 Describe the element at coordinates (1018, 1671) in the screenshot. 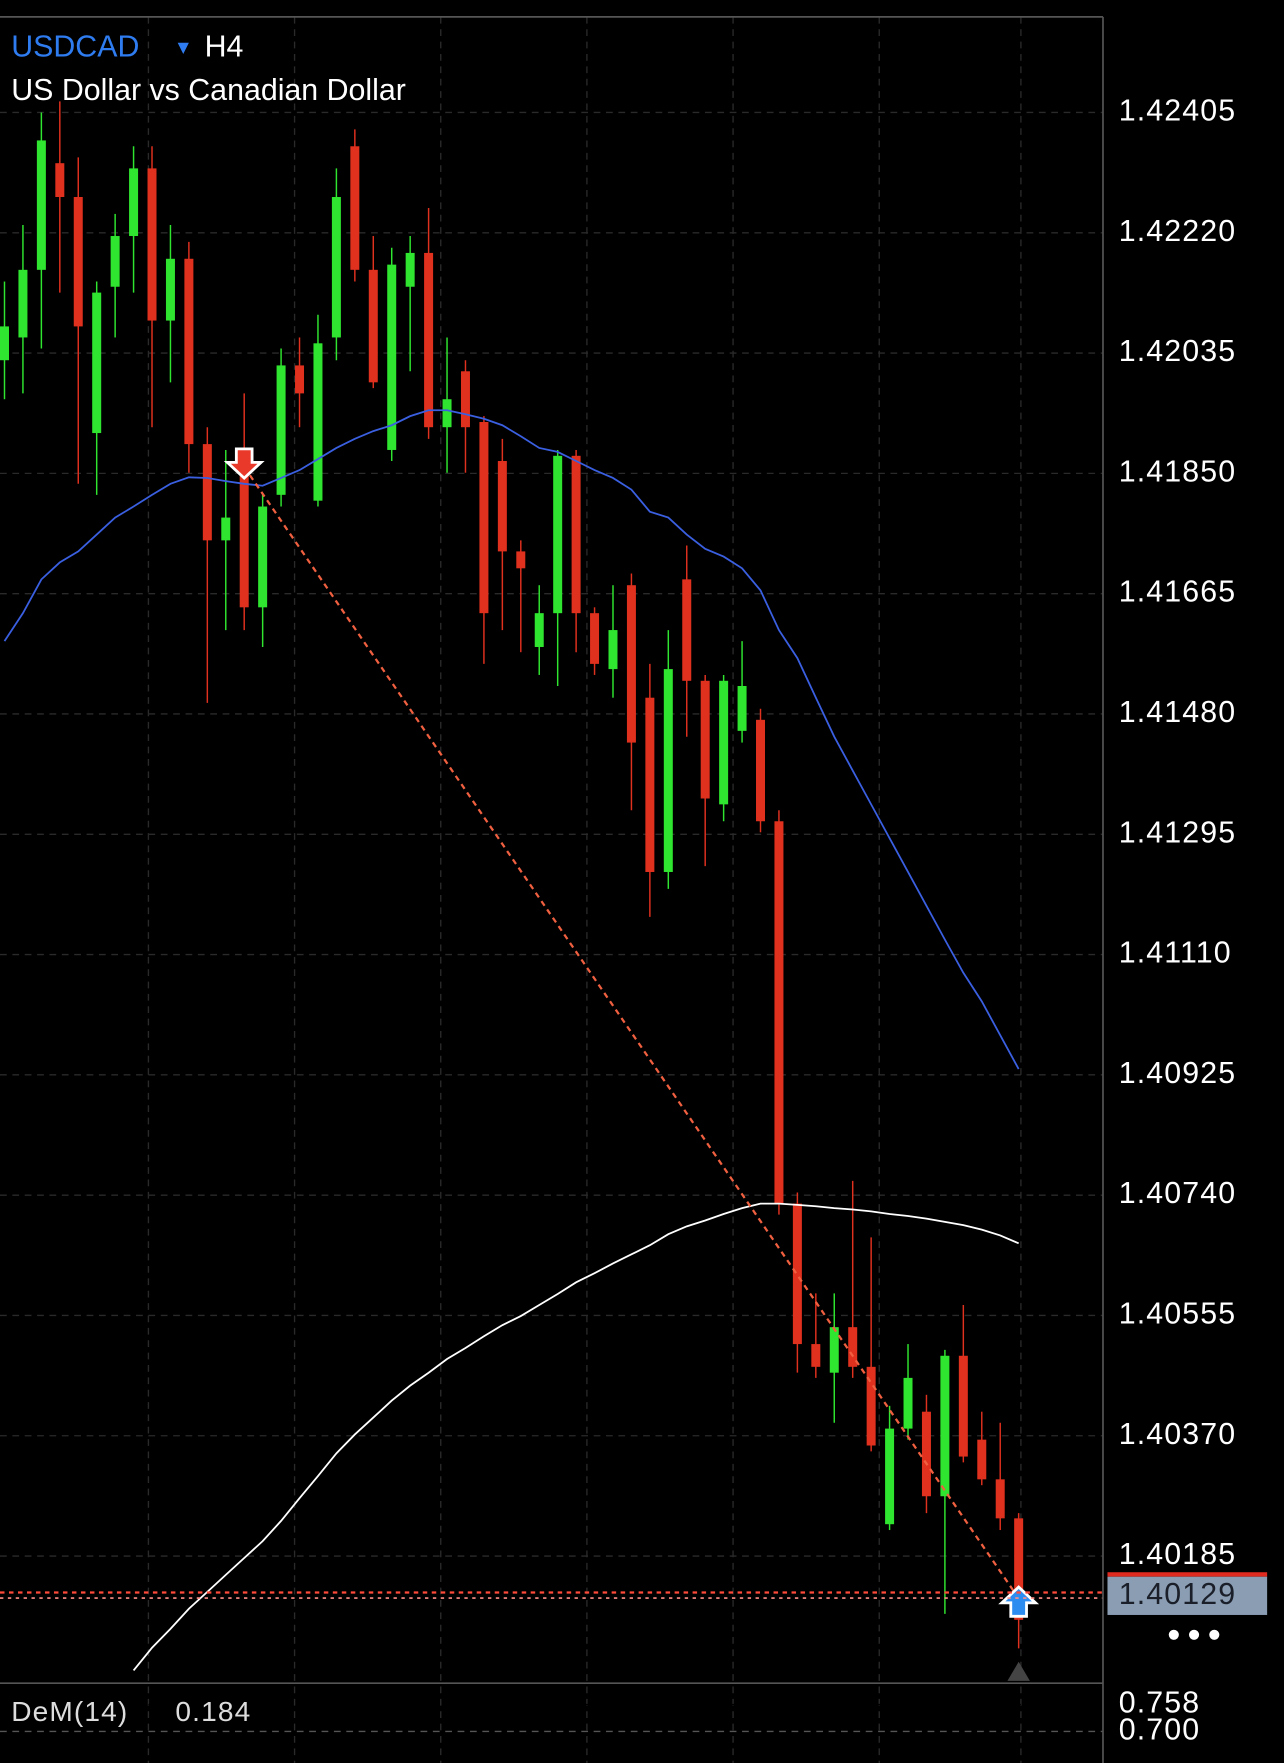

I see `scroll-marker` at that location.